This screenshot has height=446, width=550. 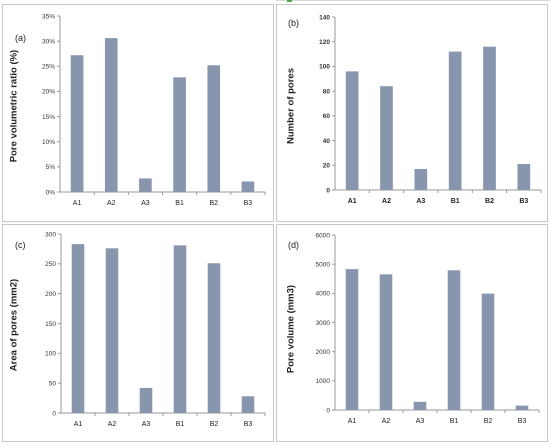 What do you see at coordinates (327, 91) in the screenshot?
I see `y-tick-label: 80` at bounding box center [327, 91].